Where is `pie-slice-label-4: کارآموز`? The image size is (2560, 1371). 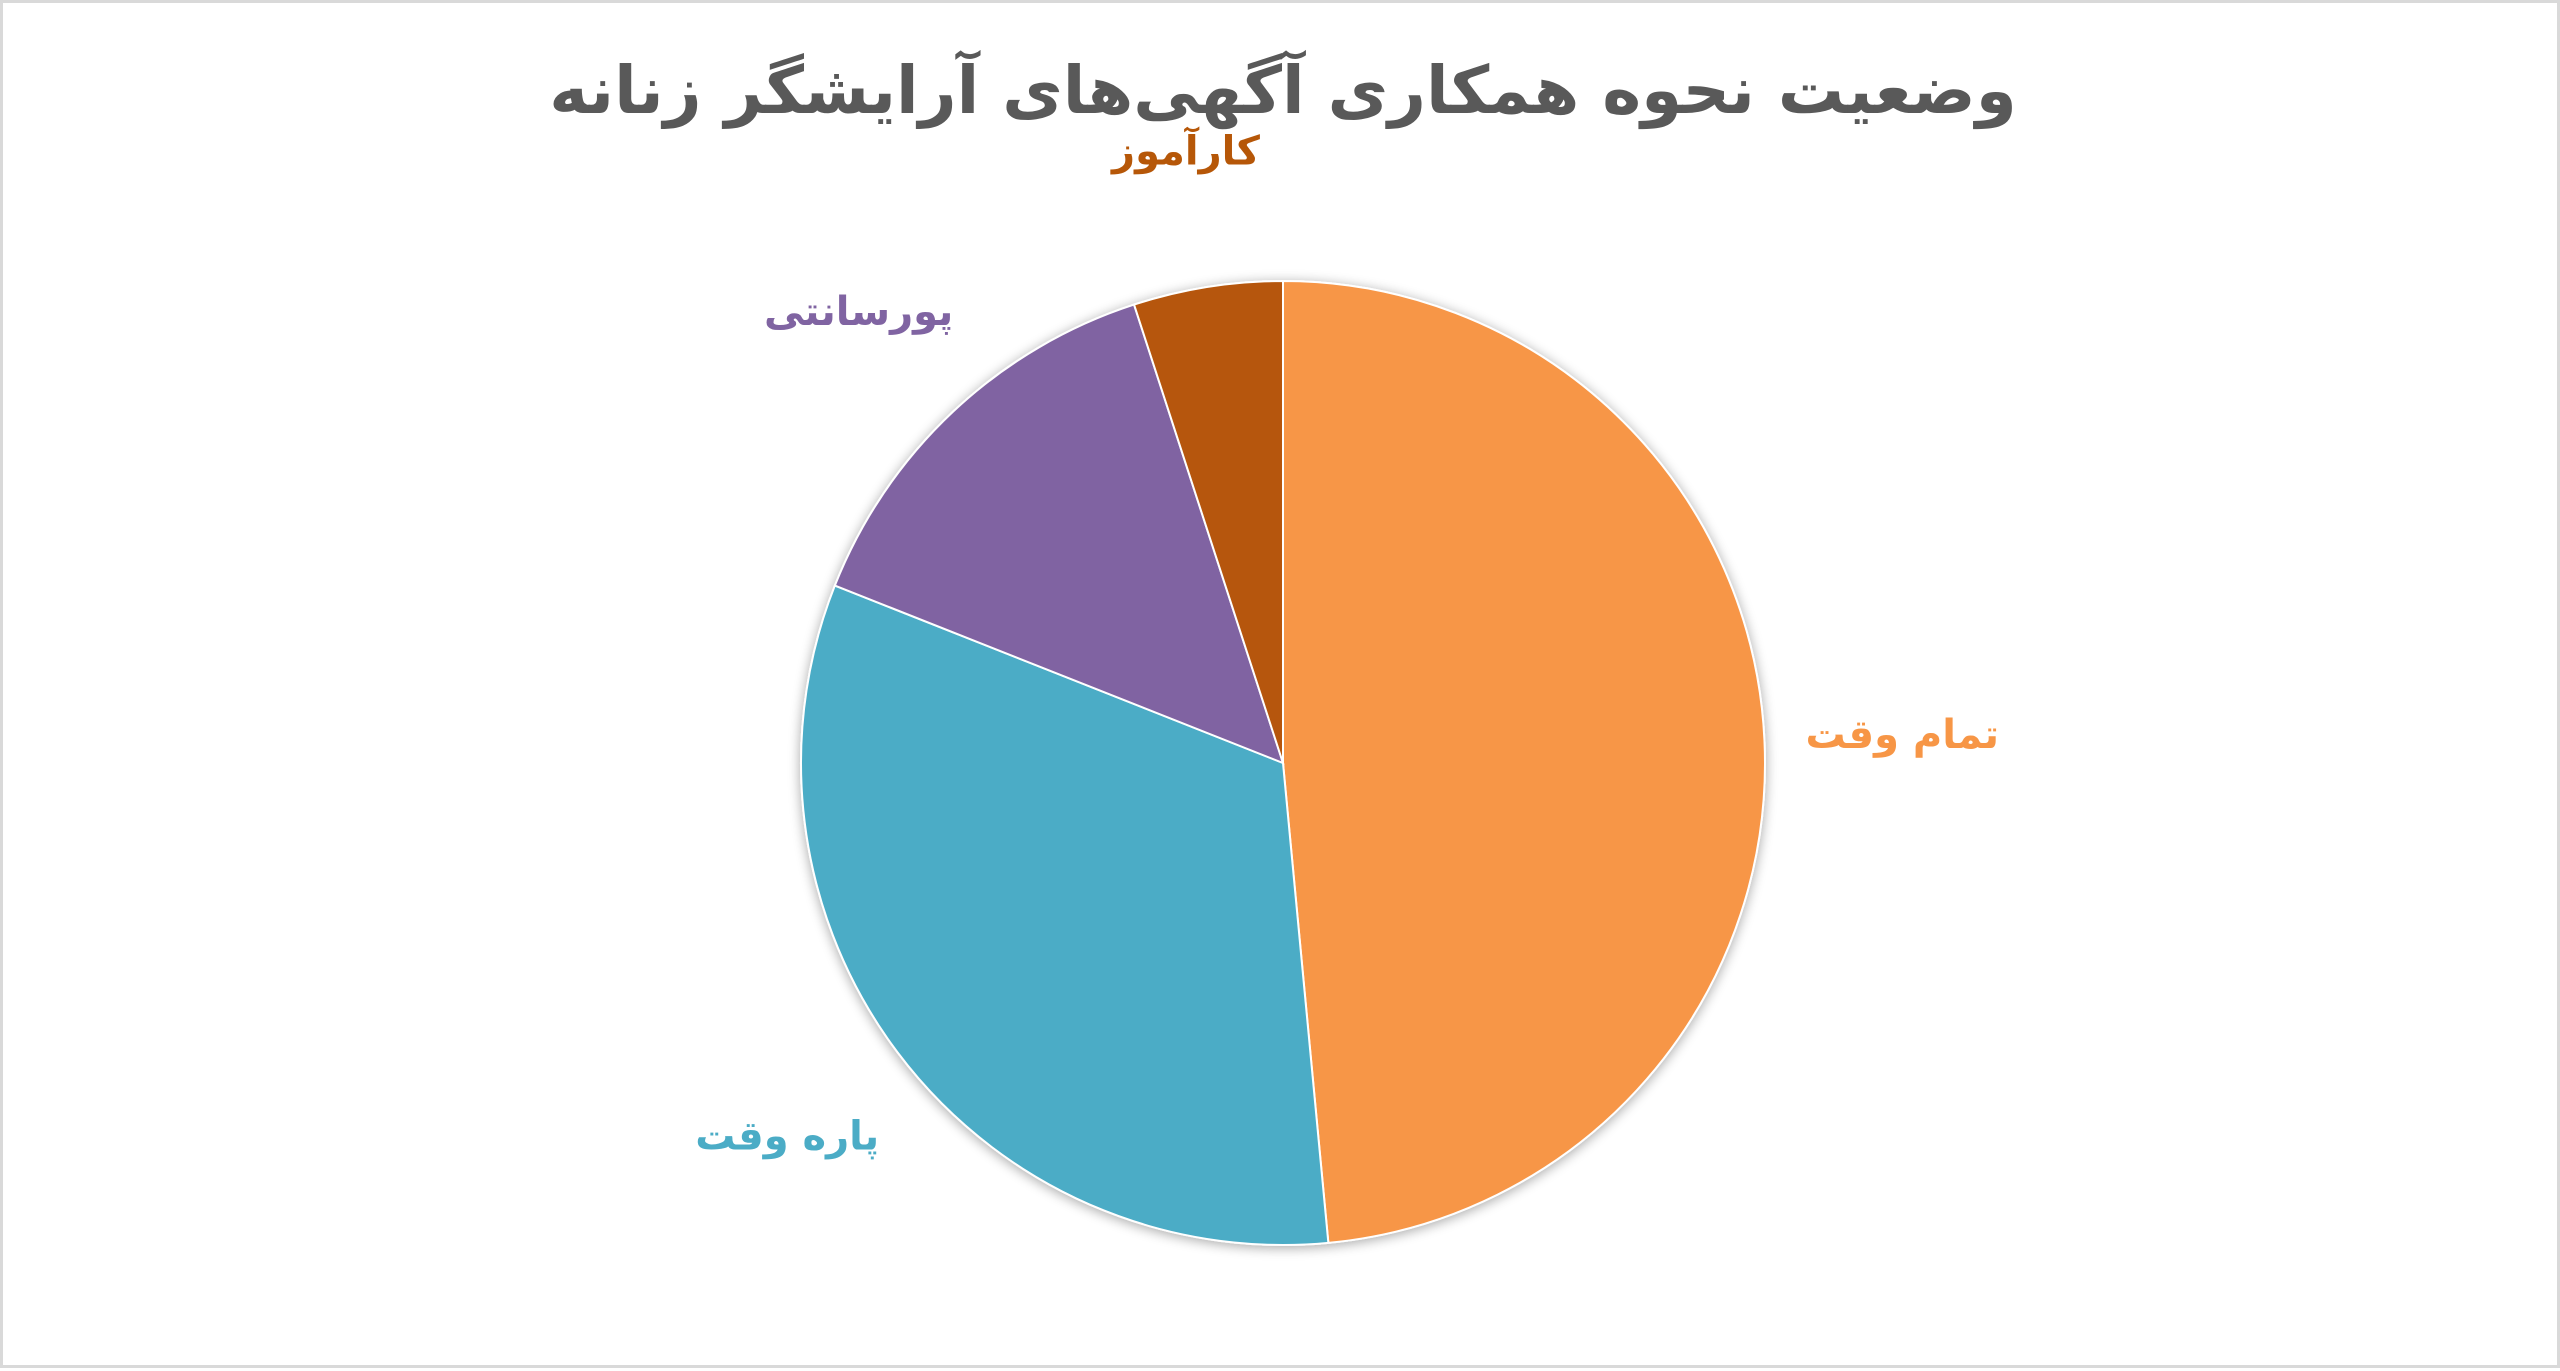 pie-slice-label-4: کارآموز is located at coordinates (1185, 150).